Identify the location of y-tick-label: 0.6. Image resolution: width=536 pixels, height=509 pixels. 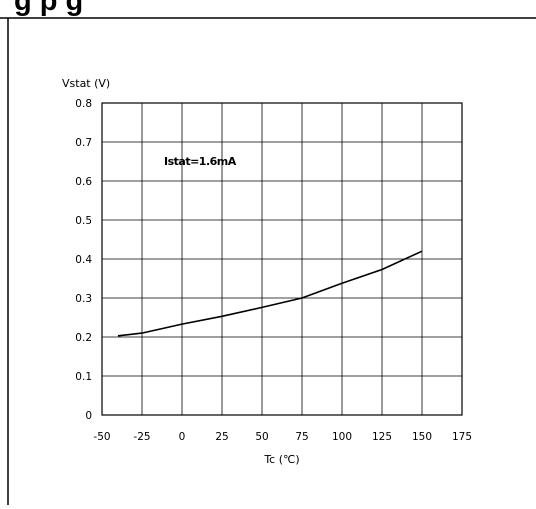
(83, 182).